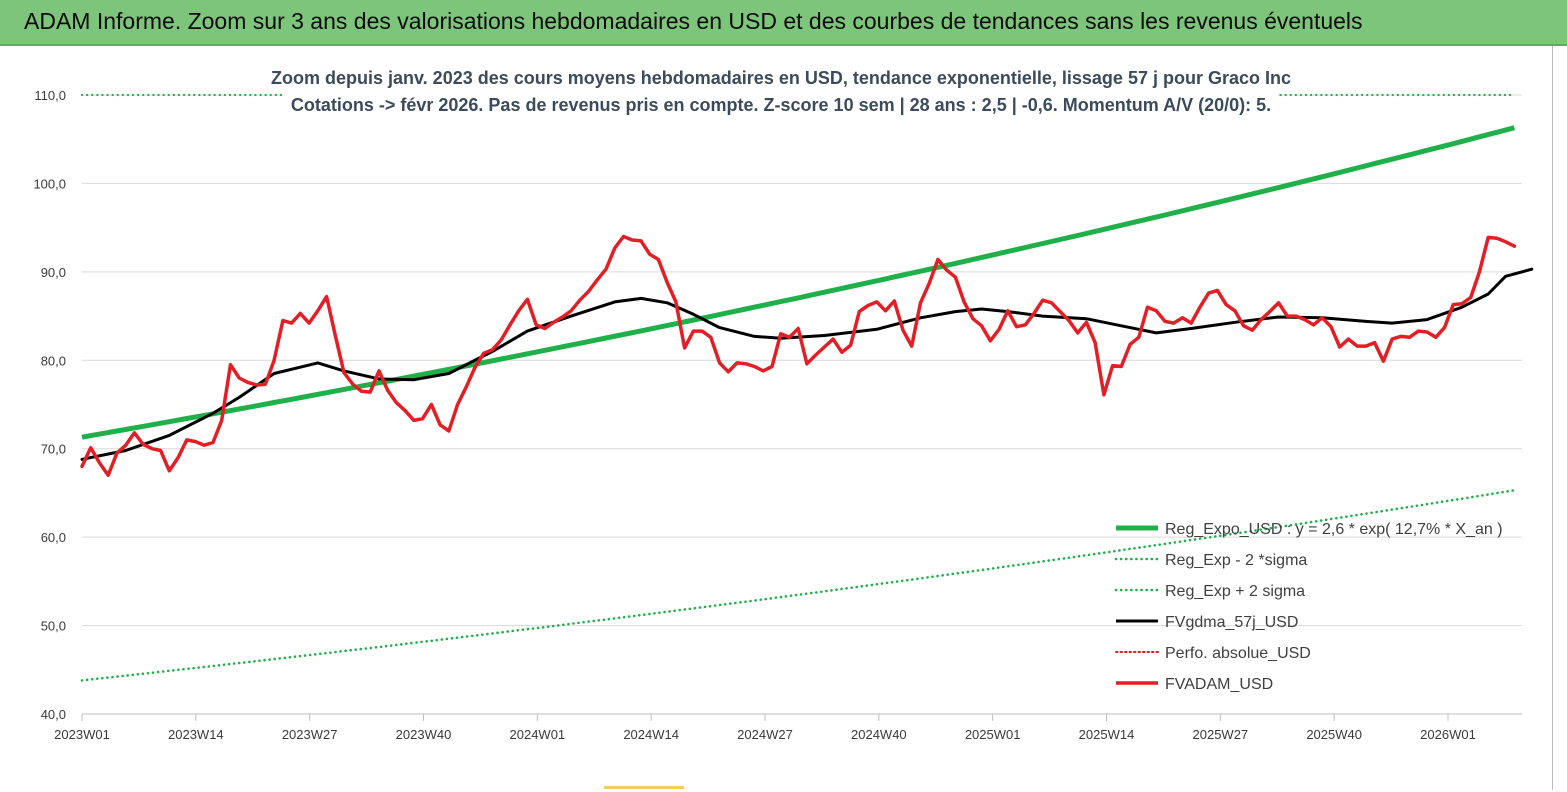 The width and height of the screenshot is (1567, 792). What do you see at coordinates (53, 449) in the screenshot?
I see `y-tick-label: 70,0` at bounding box center [53, 449].